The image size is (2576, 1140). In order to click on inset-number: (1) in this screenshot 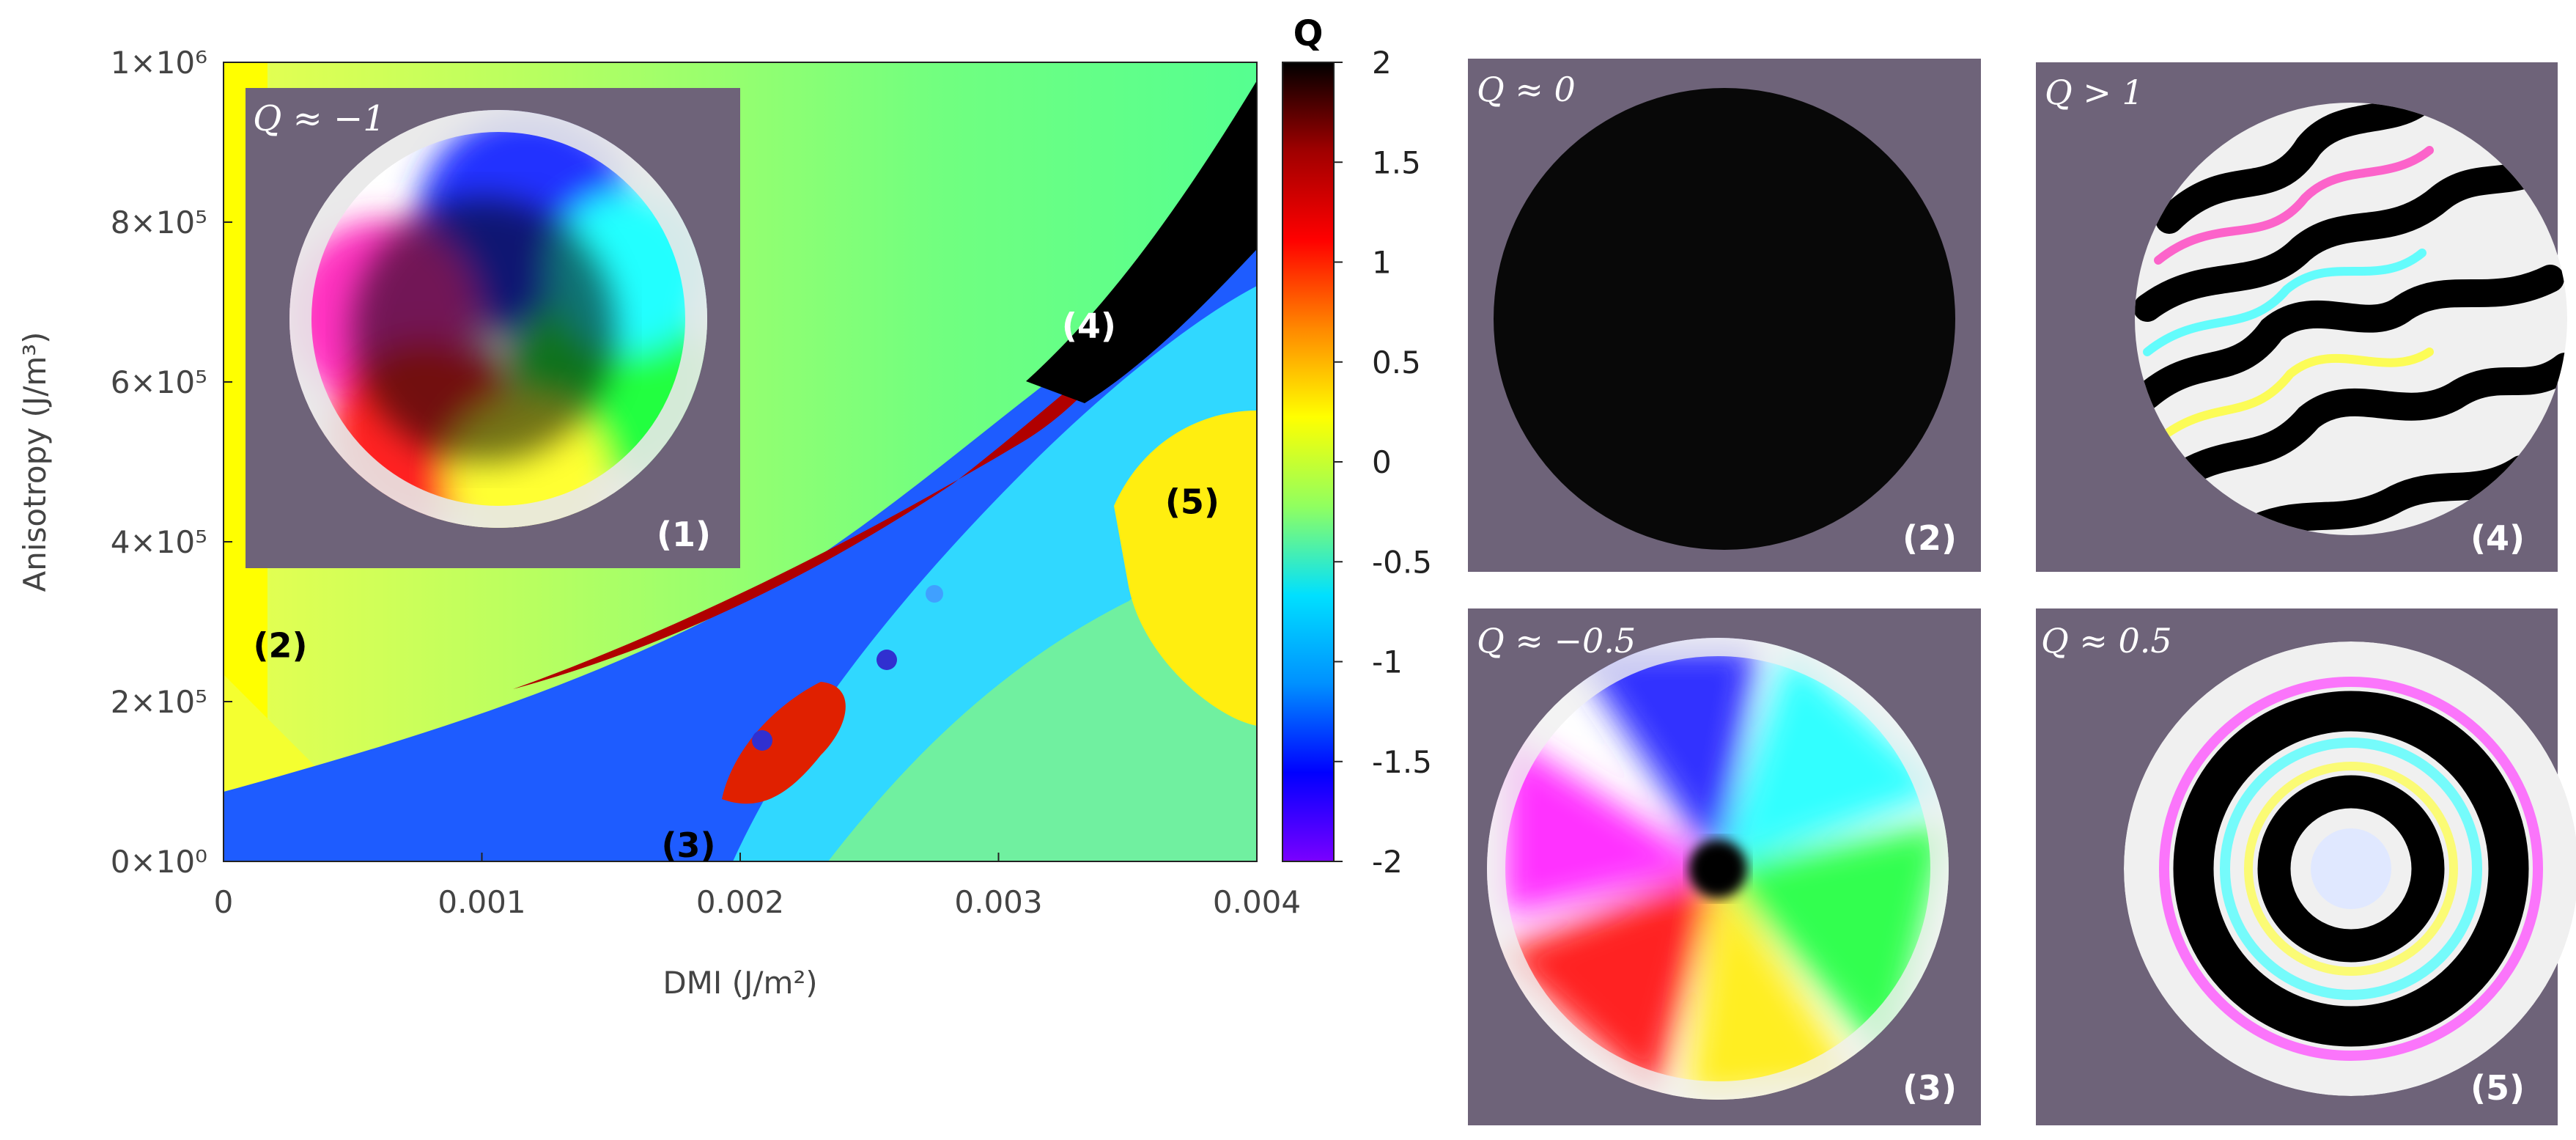, I will do `click(684, 534)`.